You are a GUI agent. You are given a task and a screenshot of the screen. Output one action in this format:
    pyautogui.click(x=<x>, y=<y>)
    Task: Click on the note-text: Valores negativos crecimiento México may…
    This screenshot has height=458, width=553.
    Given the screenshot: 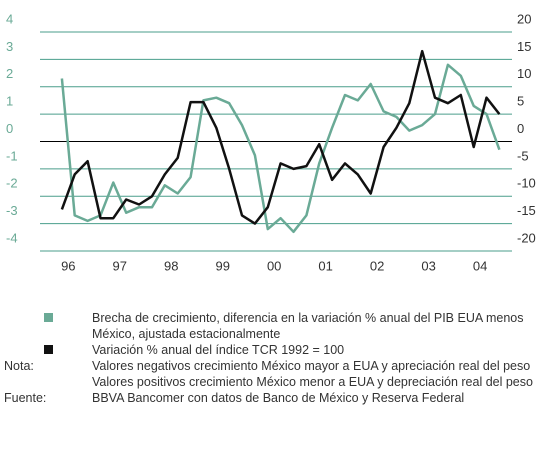 What is the action you would take?
    pyautogui.click(x=311, y=366)
    